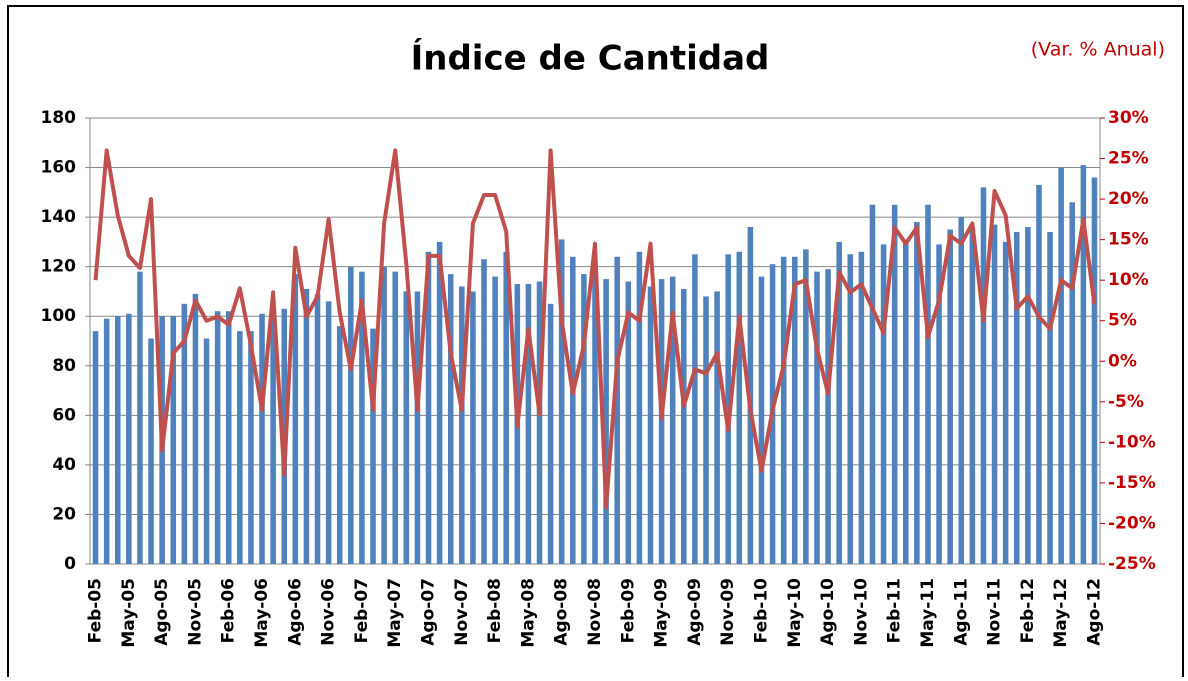 Image resolution: width=1188 pixels, height=681 pixels. I want to click on y-tick-label: 100, so click(59, 316).